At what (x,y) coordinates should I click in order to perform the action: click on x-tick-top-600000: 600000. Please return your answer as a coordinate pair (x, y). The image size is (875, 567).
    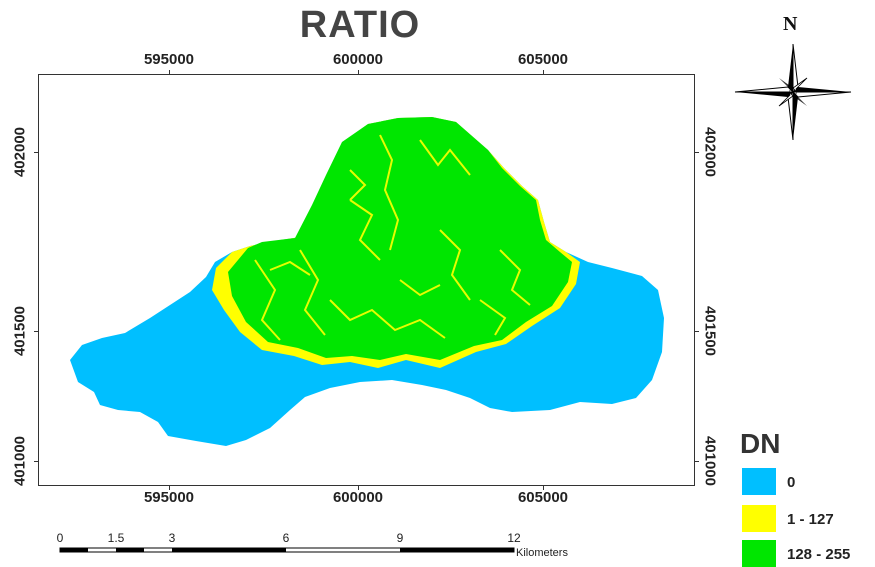
    Looking at the image, I should click on (358, 59).